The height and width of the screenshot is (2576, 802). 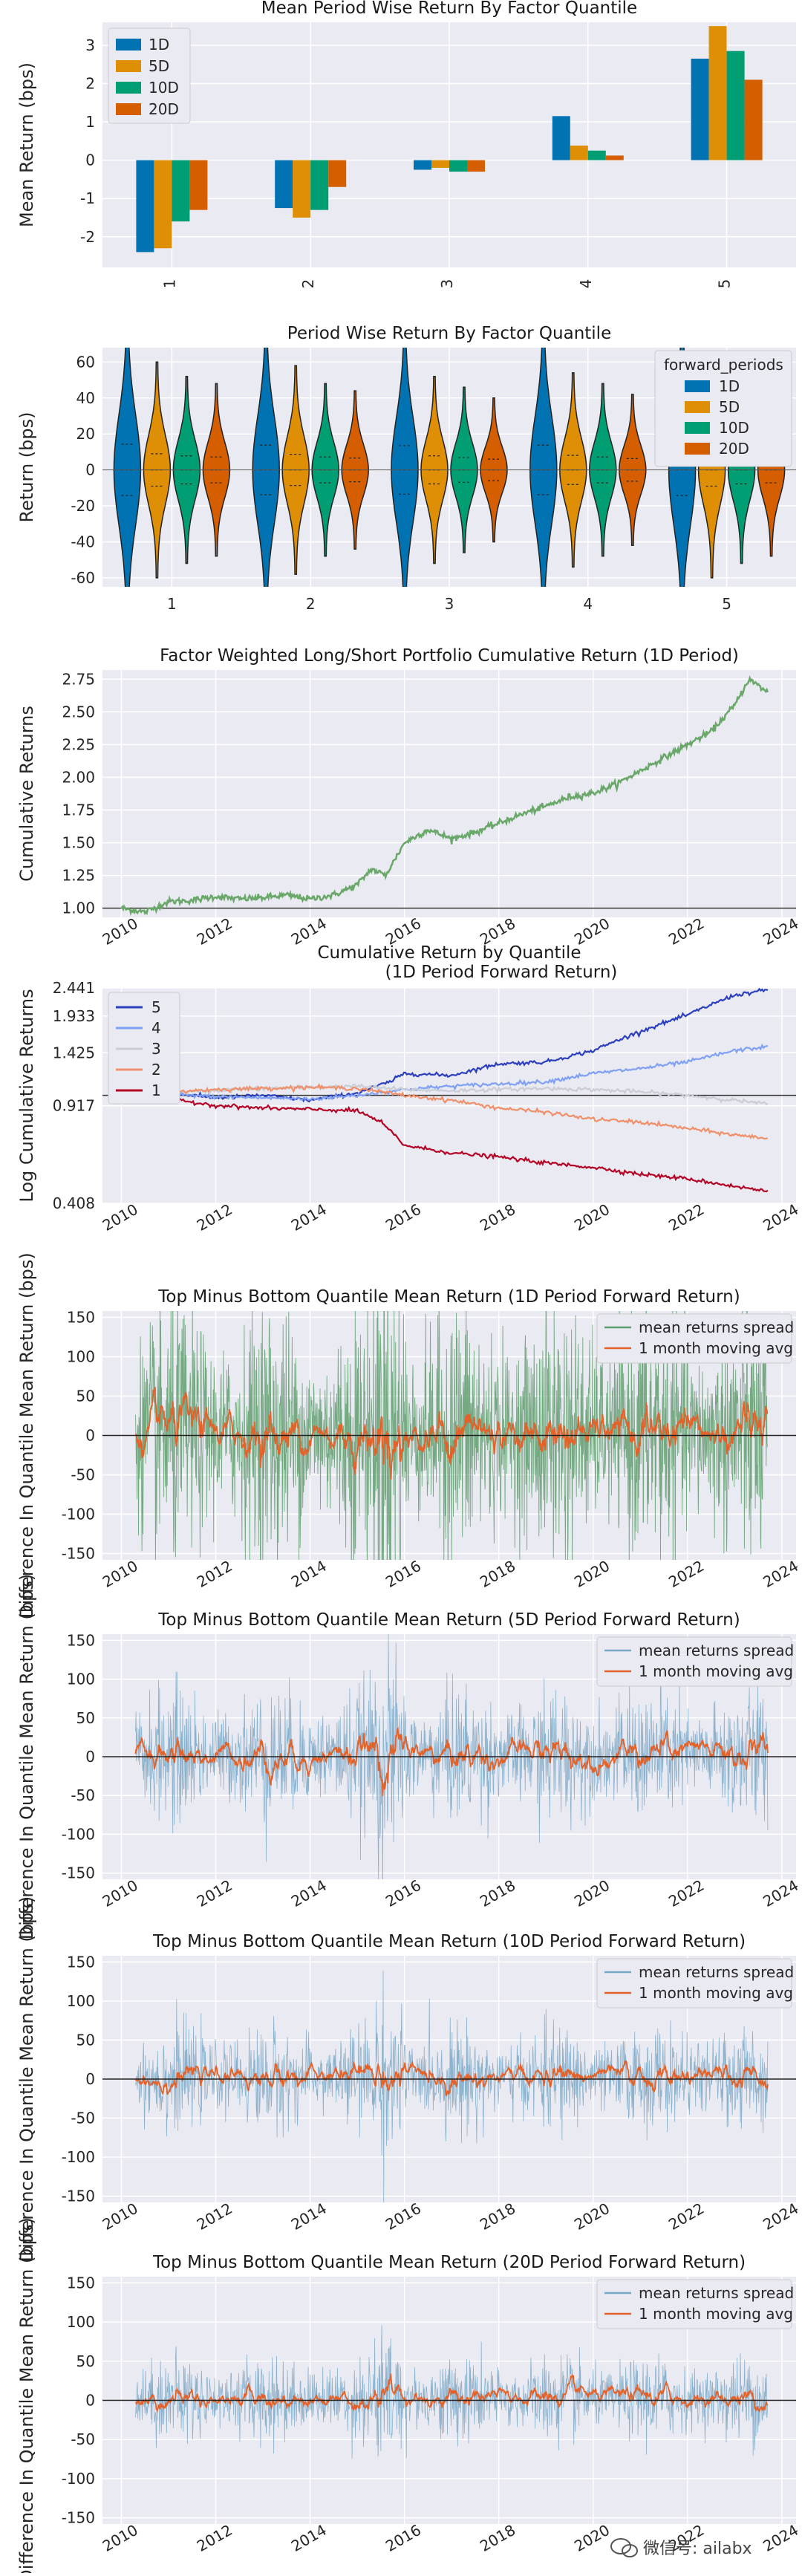 What do you see at coordinates (83, 506) in the screenshot?
I see `y-tick-label: -20` at bounding box center [83, 506].